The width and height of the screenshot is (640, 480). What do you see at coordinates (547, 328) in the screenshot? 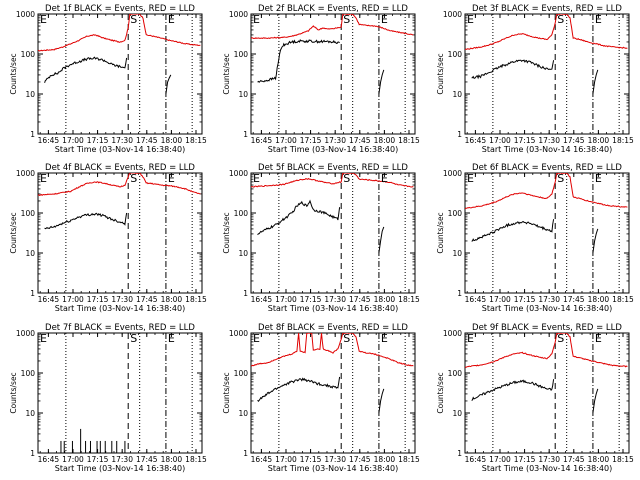
I see `panel-title: Det 9f BLACK = Events, RED = LLD` at bounding box center [547, 328].